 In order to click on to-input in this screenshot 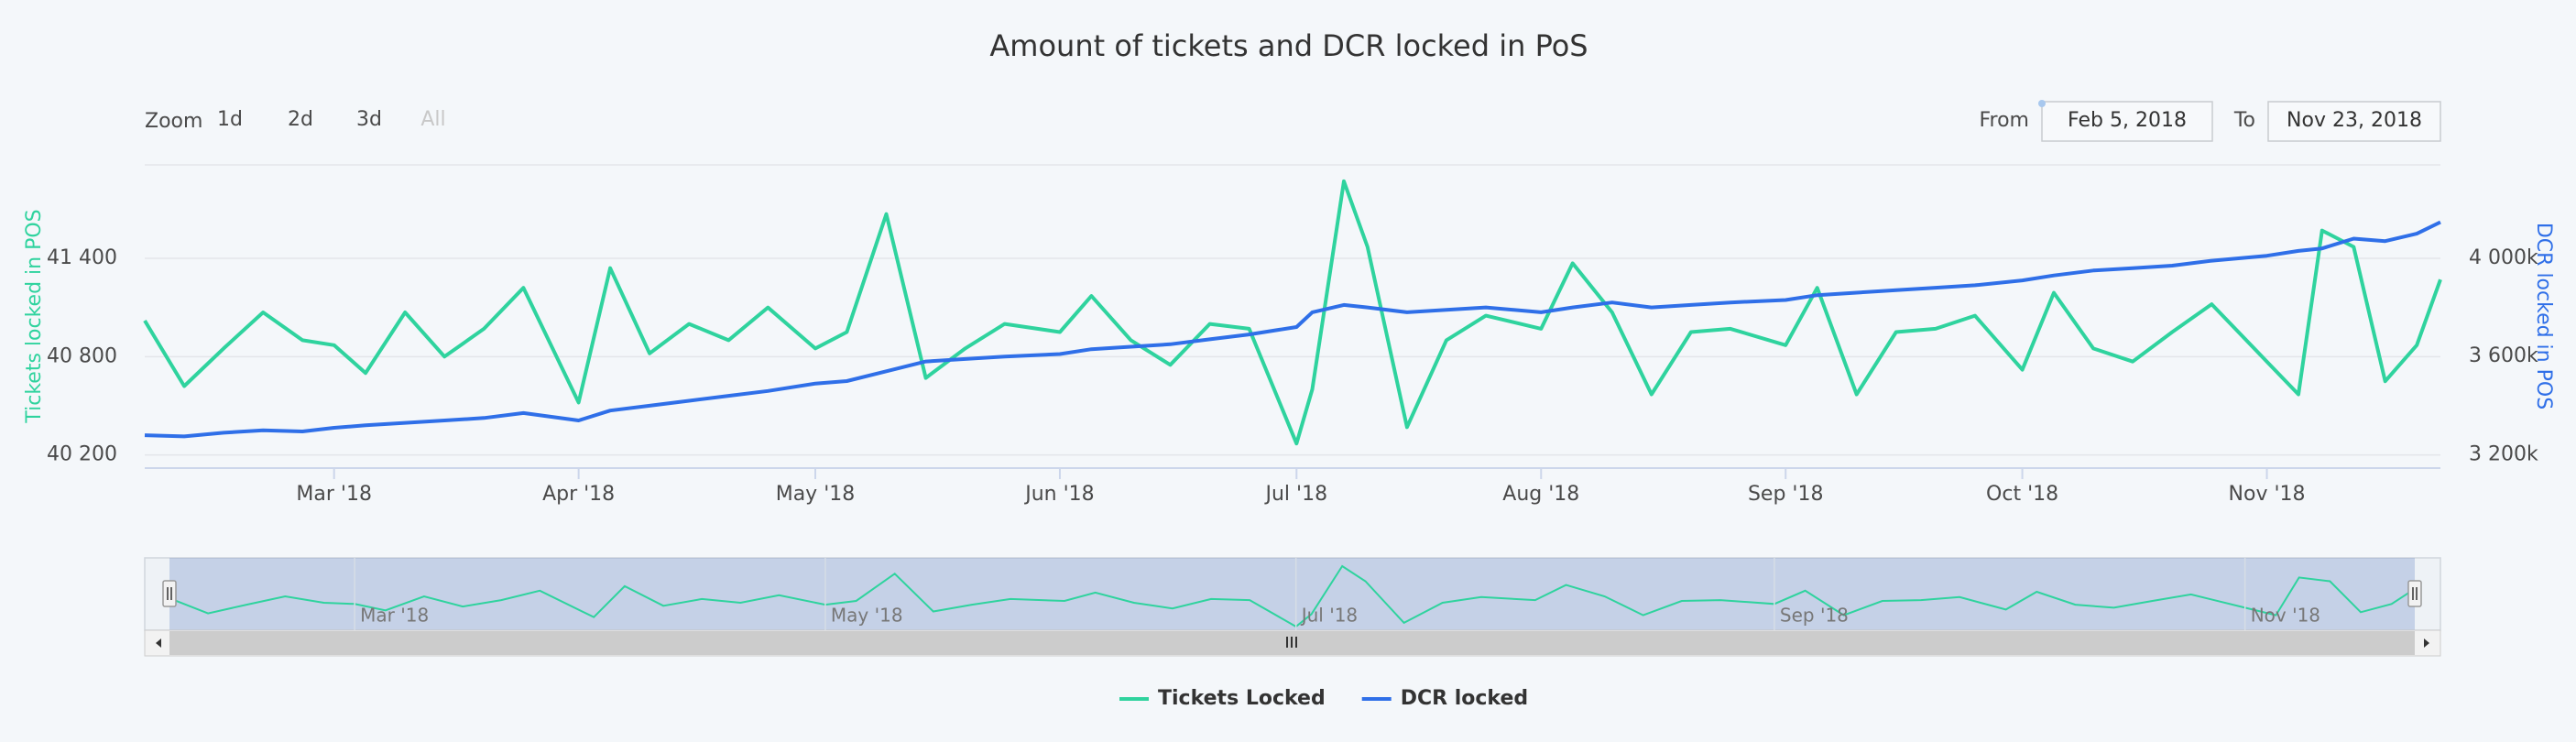, I will do `click(2354, 121)`.